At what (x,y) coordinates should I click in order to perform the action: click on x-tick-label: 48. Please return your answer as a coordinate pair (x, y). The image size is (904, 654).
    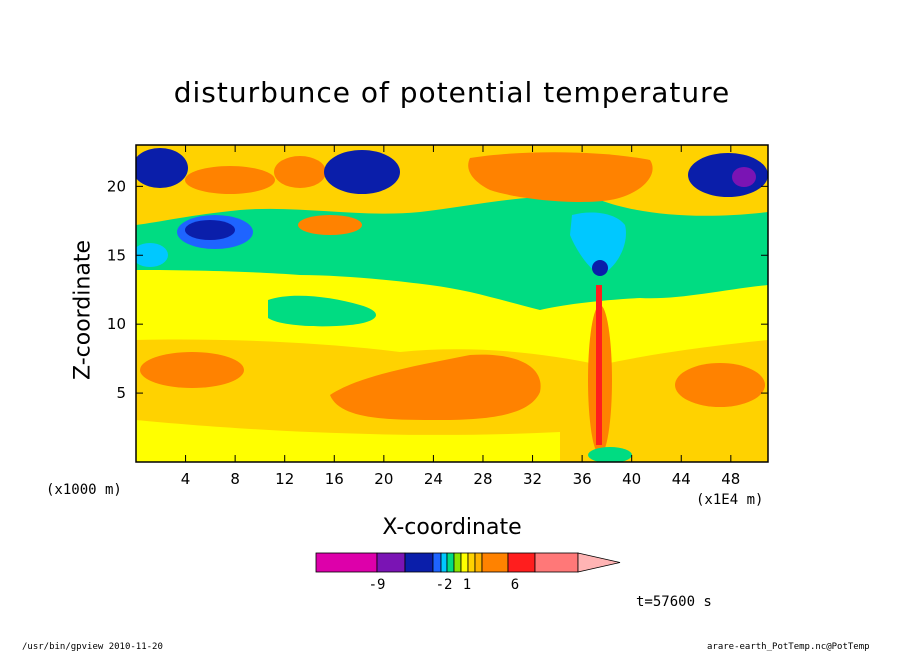
    Looking at the image, I should click on (730, 479).